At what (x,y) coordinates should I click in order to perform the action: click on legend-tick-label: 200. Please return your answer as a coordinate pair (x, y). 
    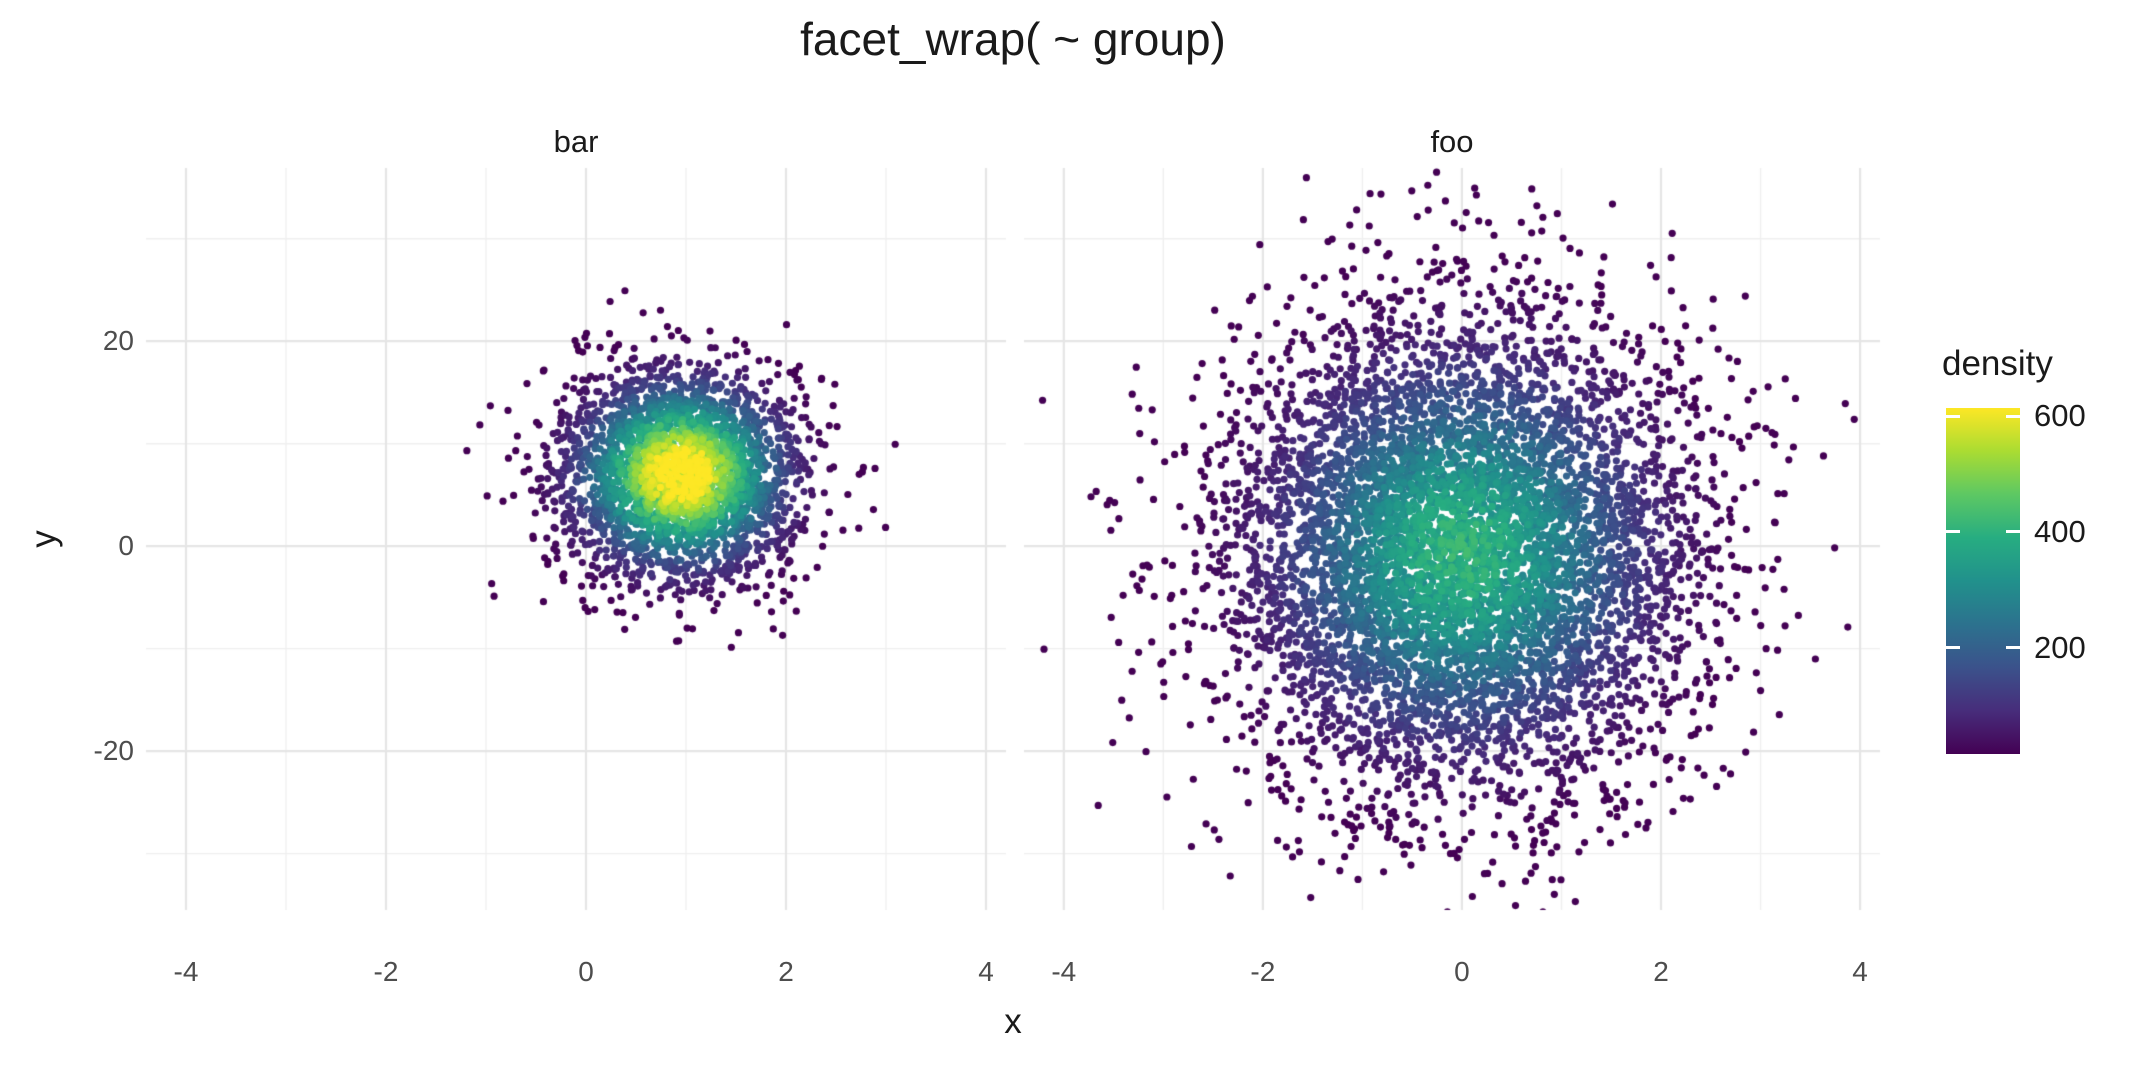
    Looking at the image, I should click on (2060, 647).